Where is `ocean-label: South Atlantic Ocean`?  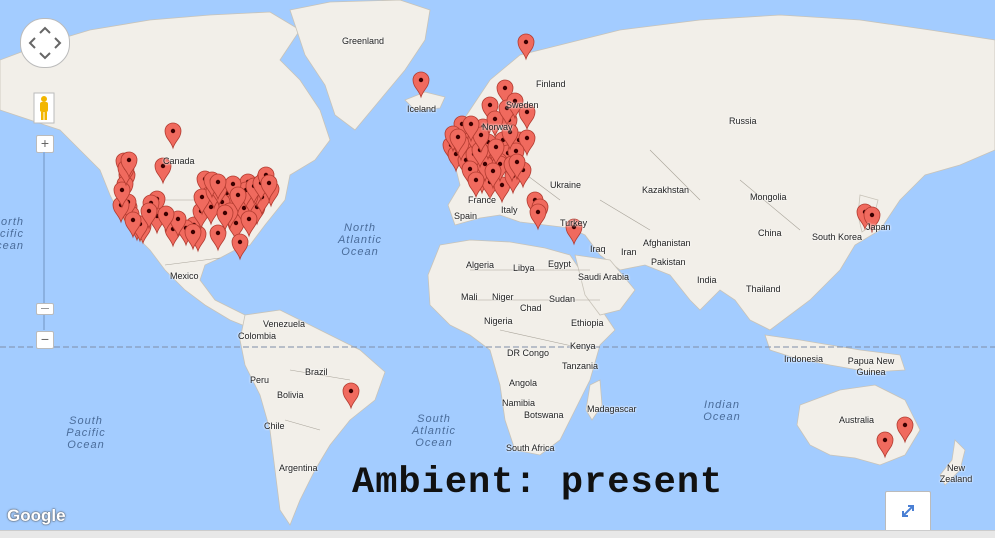
ocean-label: South Atlantic Ocean is located at coordinates (434, 431).